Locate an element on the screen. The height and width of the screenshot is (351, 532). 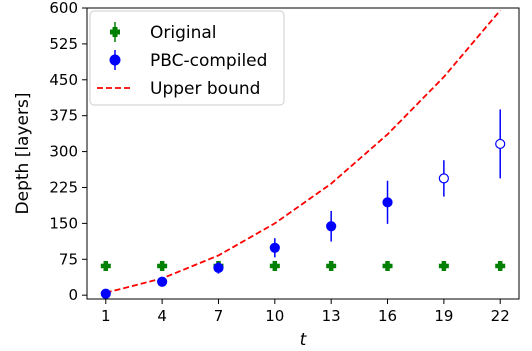
y-tick-label: 300 is located at coordinates (63, 152).